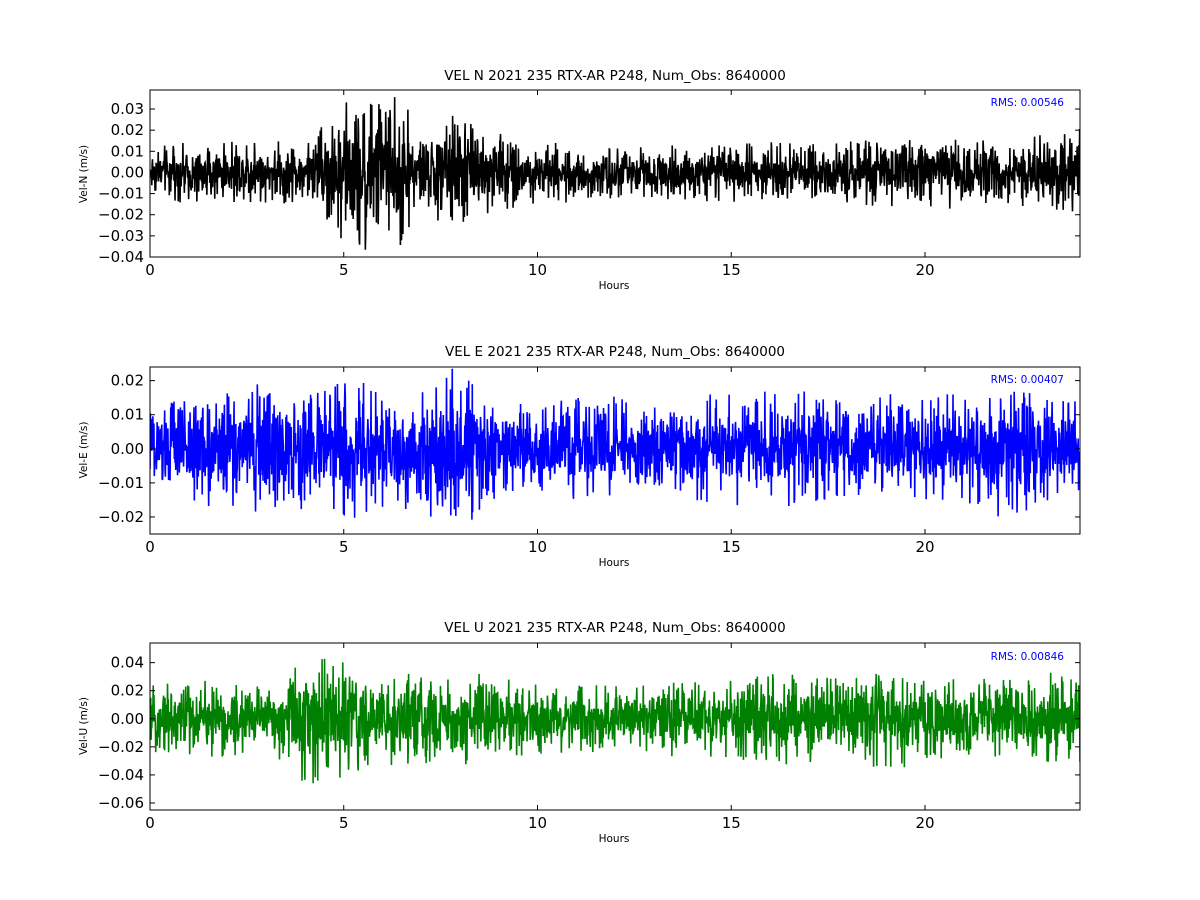 The height and width of the screenshot is (900, 1200). Describe the element at coordinates (84, 174) in the screenshot. I see `y-axis-label: Vel-N (m/s)` at that location.